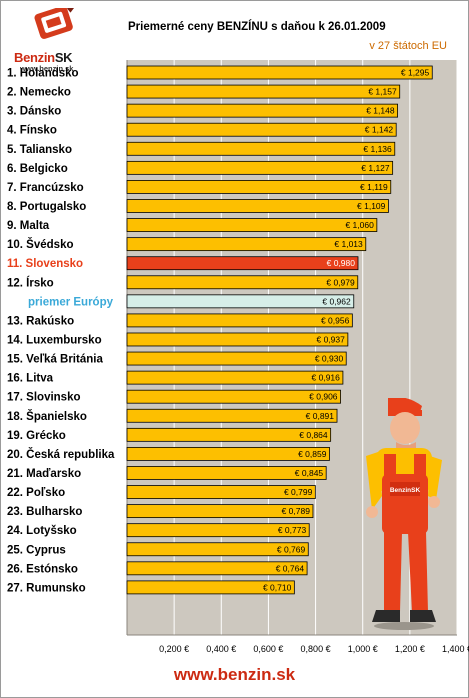 The image size is (469, 698). I want to click on bar-value-label: € 0,864, so click(313, 435).